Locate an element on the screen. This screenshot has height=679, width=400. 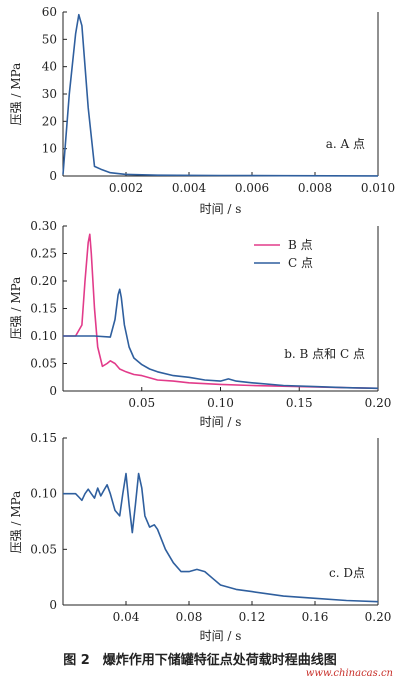
panel-annotation: b. B 点和 C 点 is located at coordinates (324, 354).